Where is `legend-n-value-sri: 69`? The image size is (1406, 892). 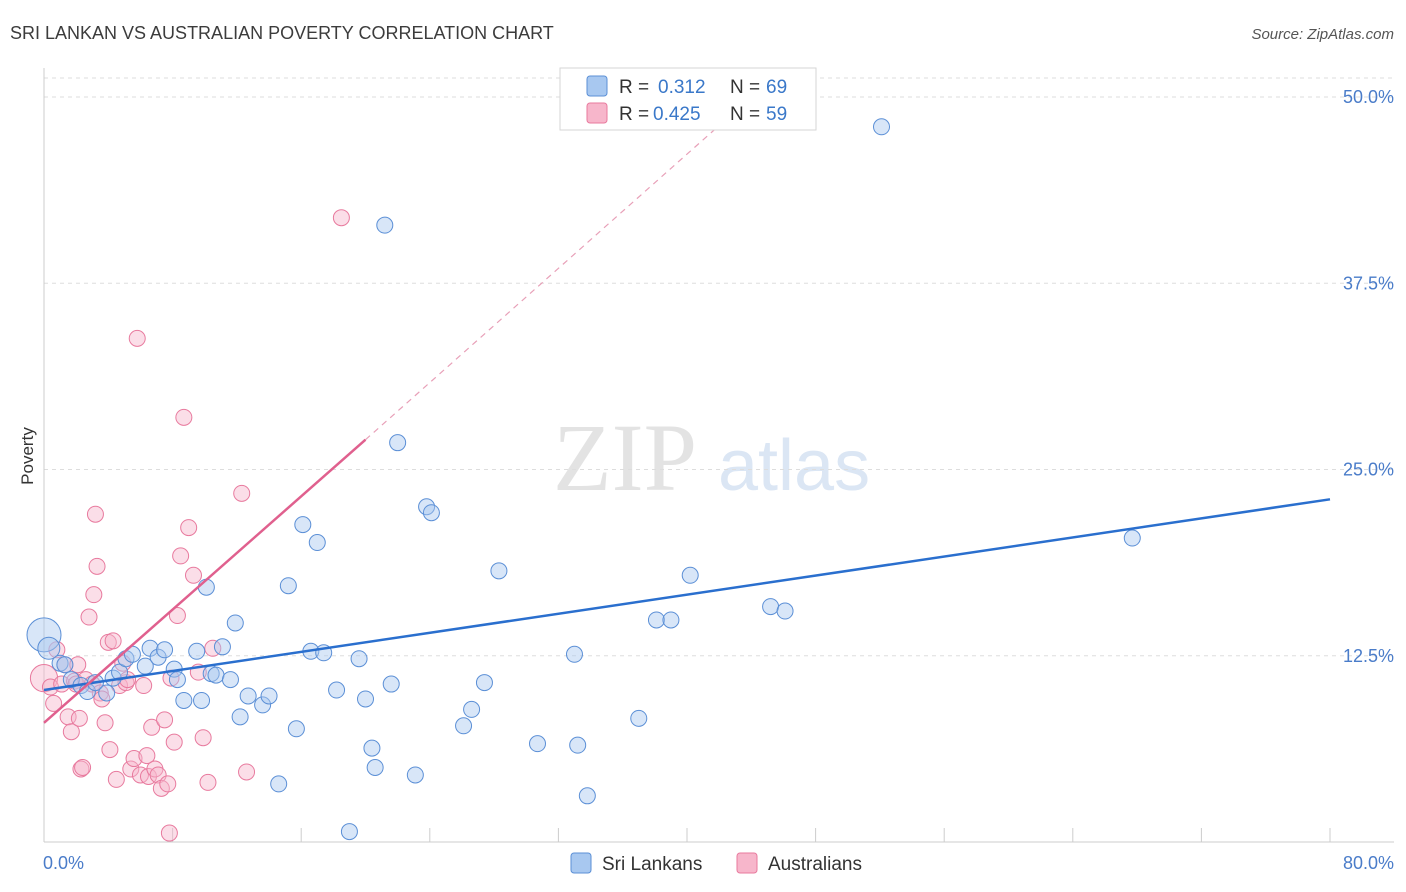 legend-n-value-sri: 69 is located at coordinates (776, 87).